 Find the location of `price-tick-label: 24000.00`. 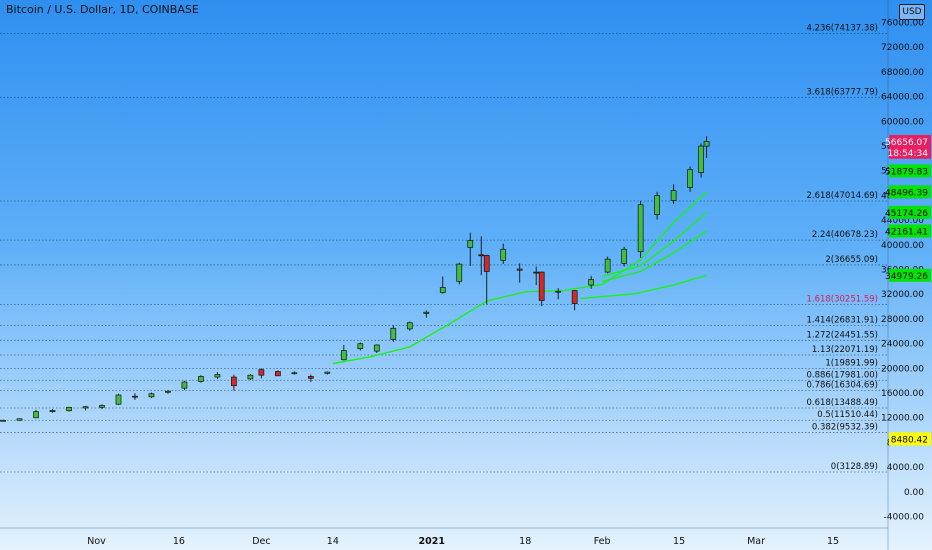

price-tick-label: 24000.00 is located at coordinates (902, 345).